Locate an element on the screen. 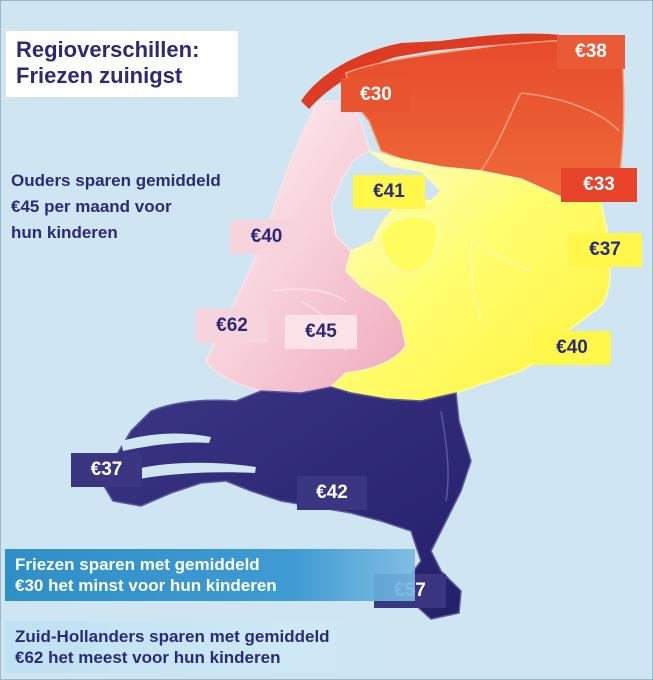 The image size is (653, 680). price-label-text: €41 is located at coordinates (389, 191).